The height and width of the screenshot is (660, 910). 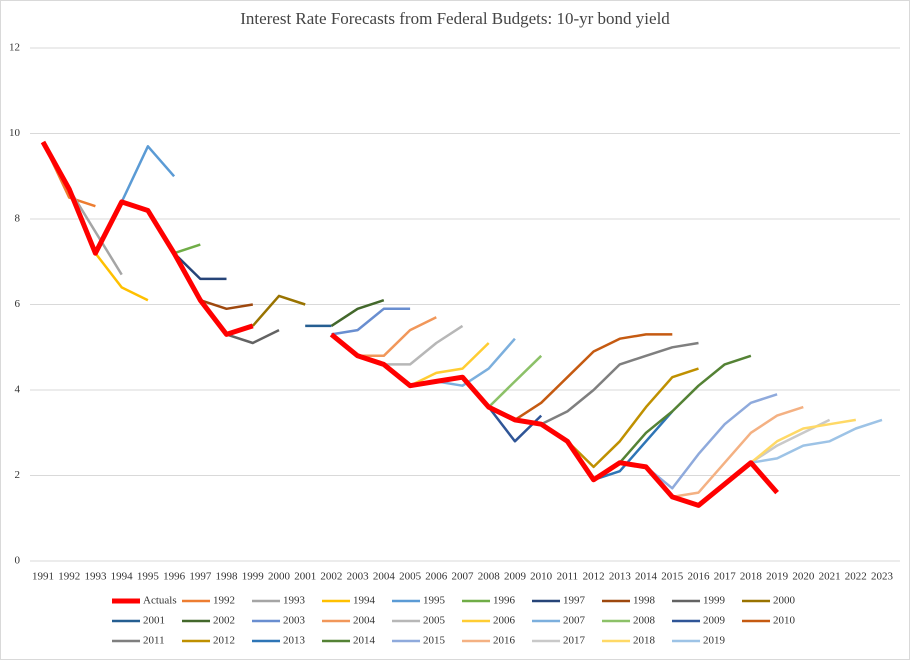 I want to click on legend-label: 2018, so click(x=644, y=641).